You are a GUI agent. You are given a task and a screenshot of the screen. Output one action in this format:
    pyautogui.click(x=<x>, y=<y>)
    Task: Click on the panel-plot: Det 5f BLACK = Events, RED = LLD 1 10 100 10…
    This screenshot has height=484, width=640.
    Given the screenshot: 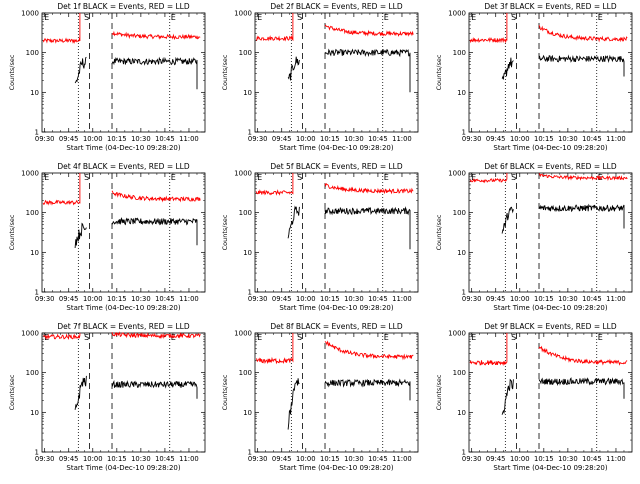 What is the action you would take?
    pyautogui.click(x=320, y=237)
    